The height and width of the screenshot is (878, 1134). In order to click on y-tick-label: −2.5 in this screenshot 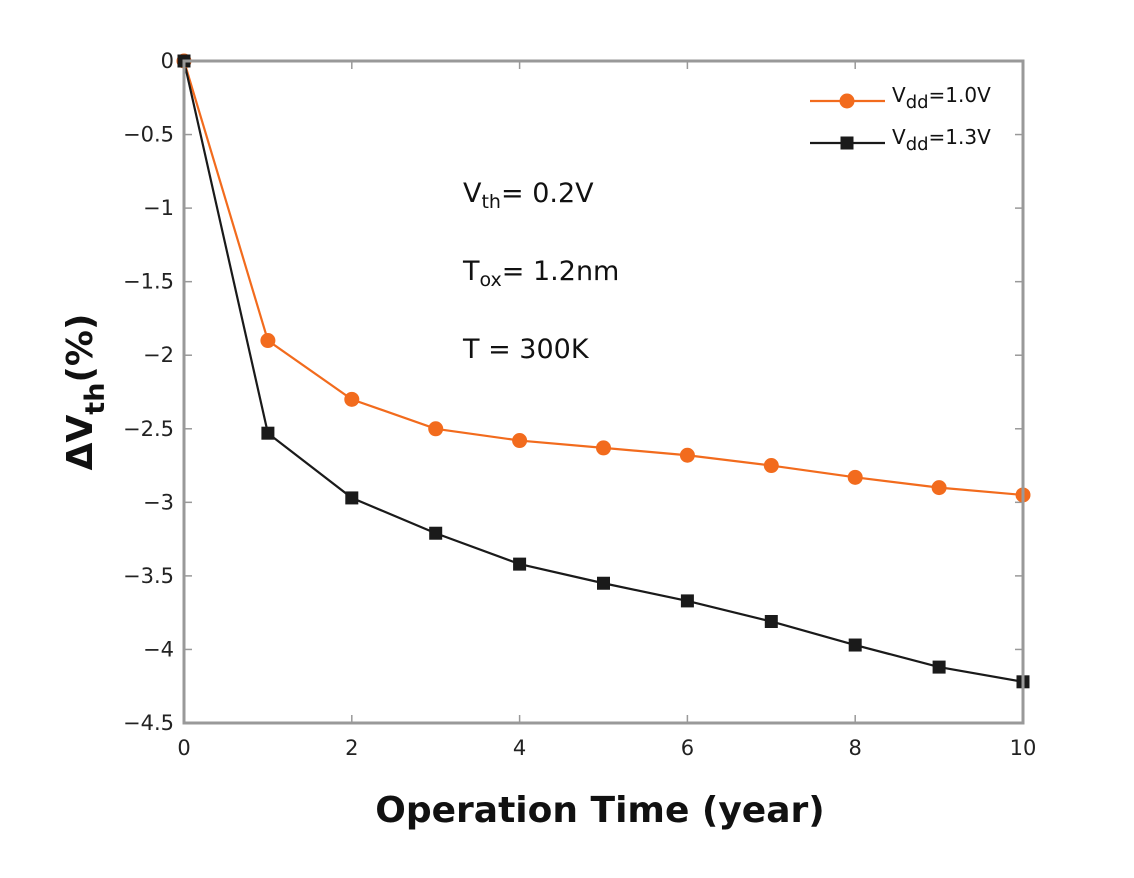, I will do `click(148, 429)`.